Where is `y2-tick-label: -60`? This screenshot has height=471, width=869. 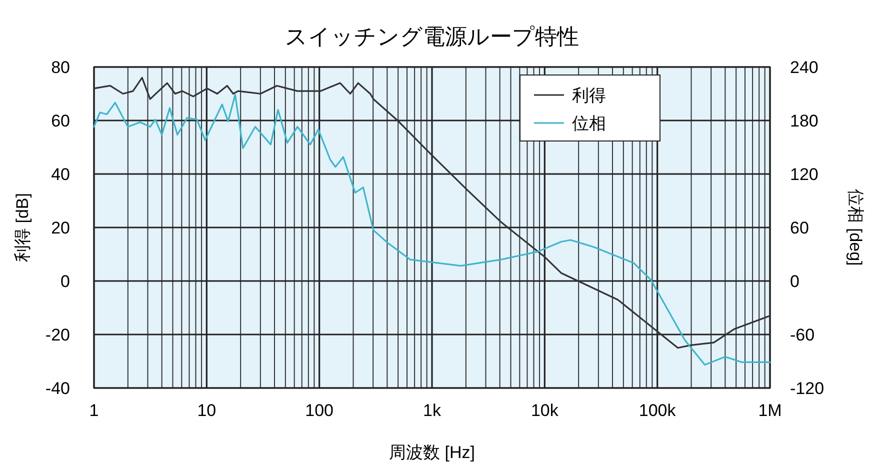 y2-tick-label: -60 is located at coordinates (802, 335).